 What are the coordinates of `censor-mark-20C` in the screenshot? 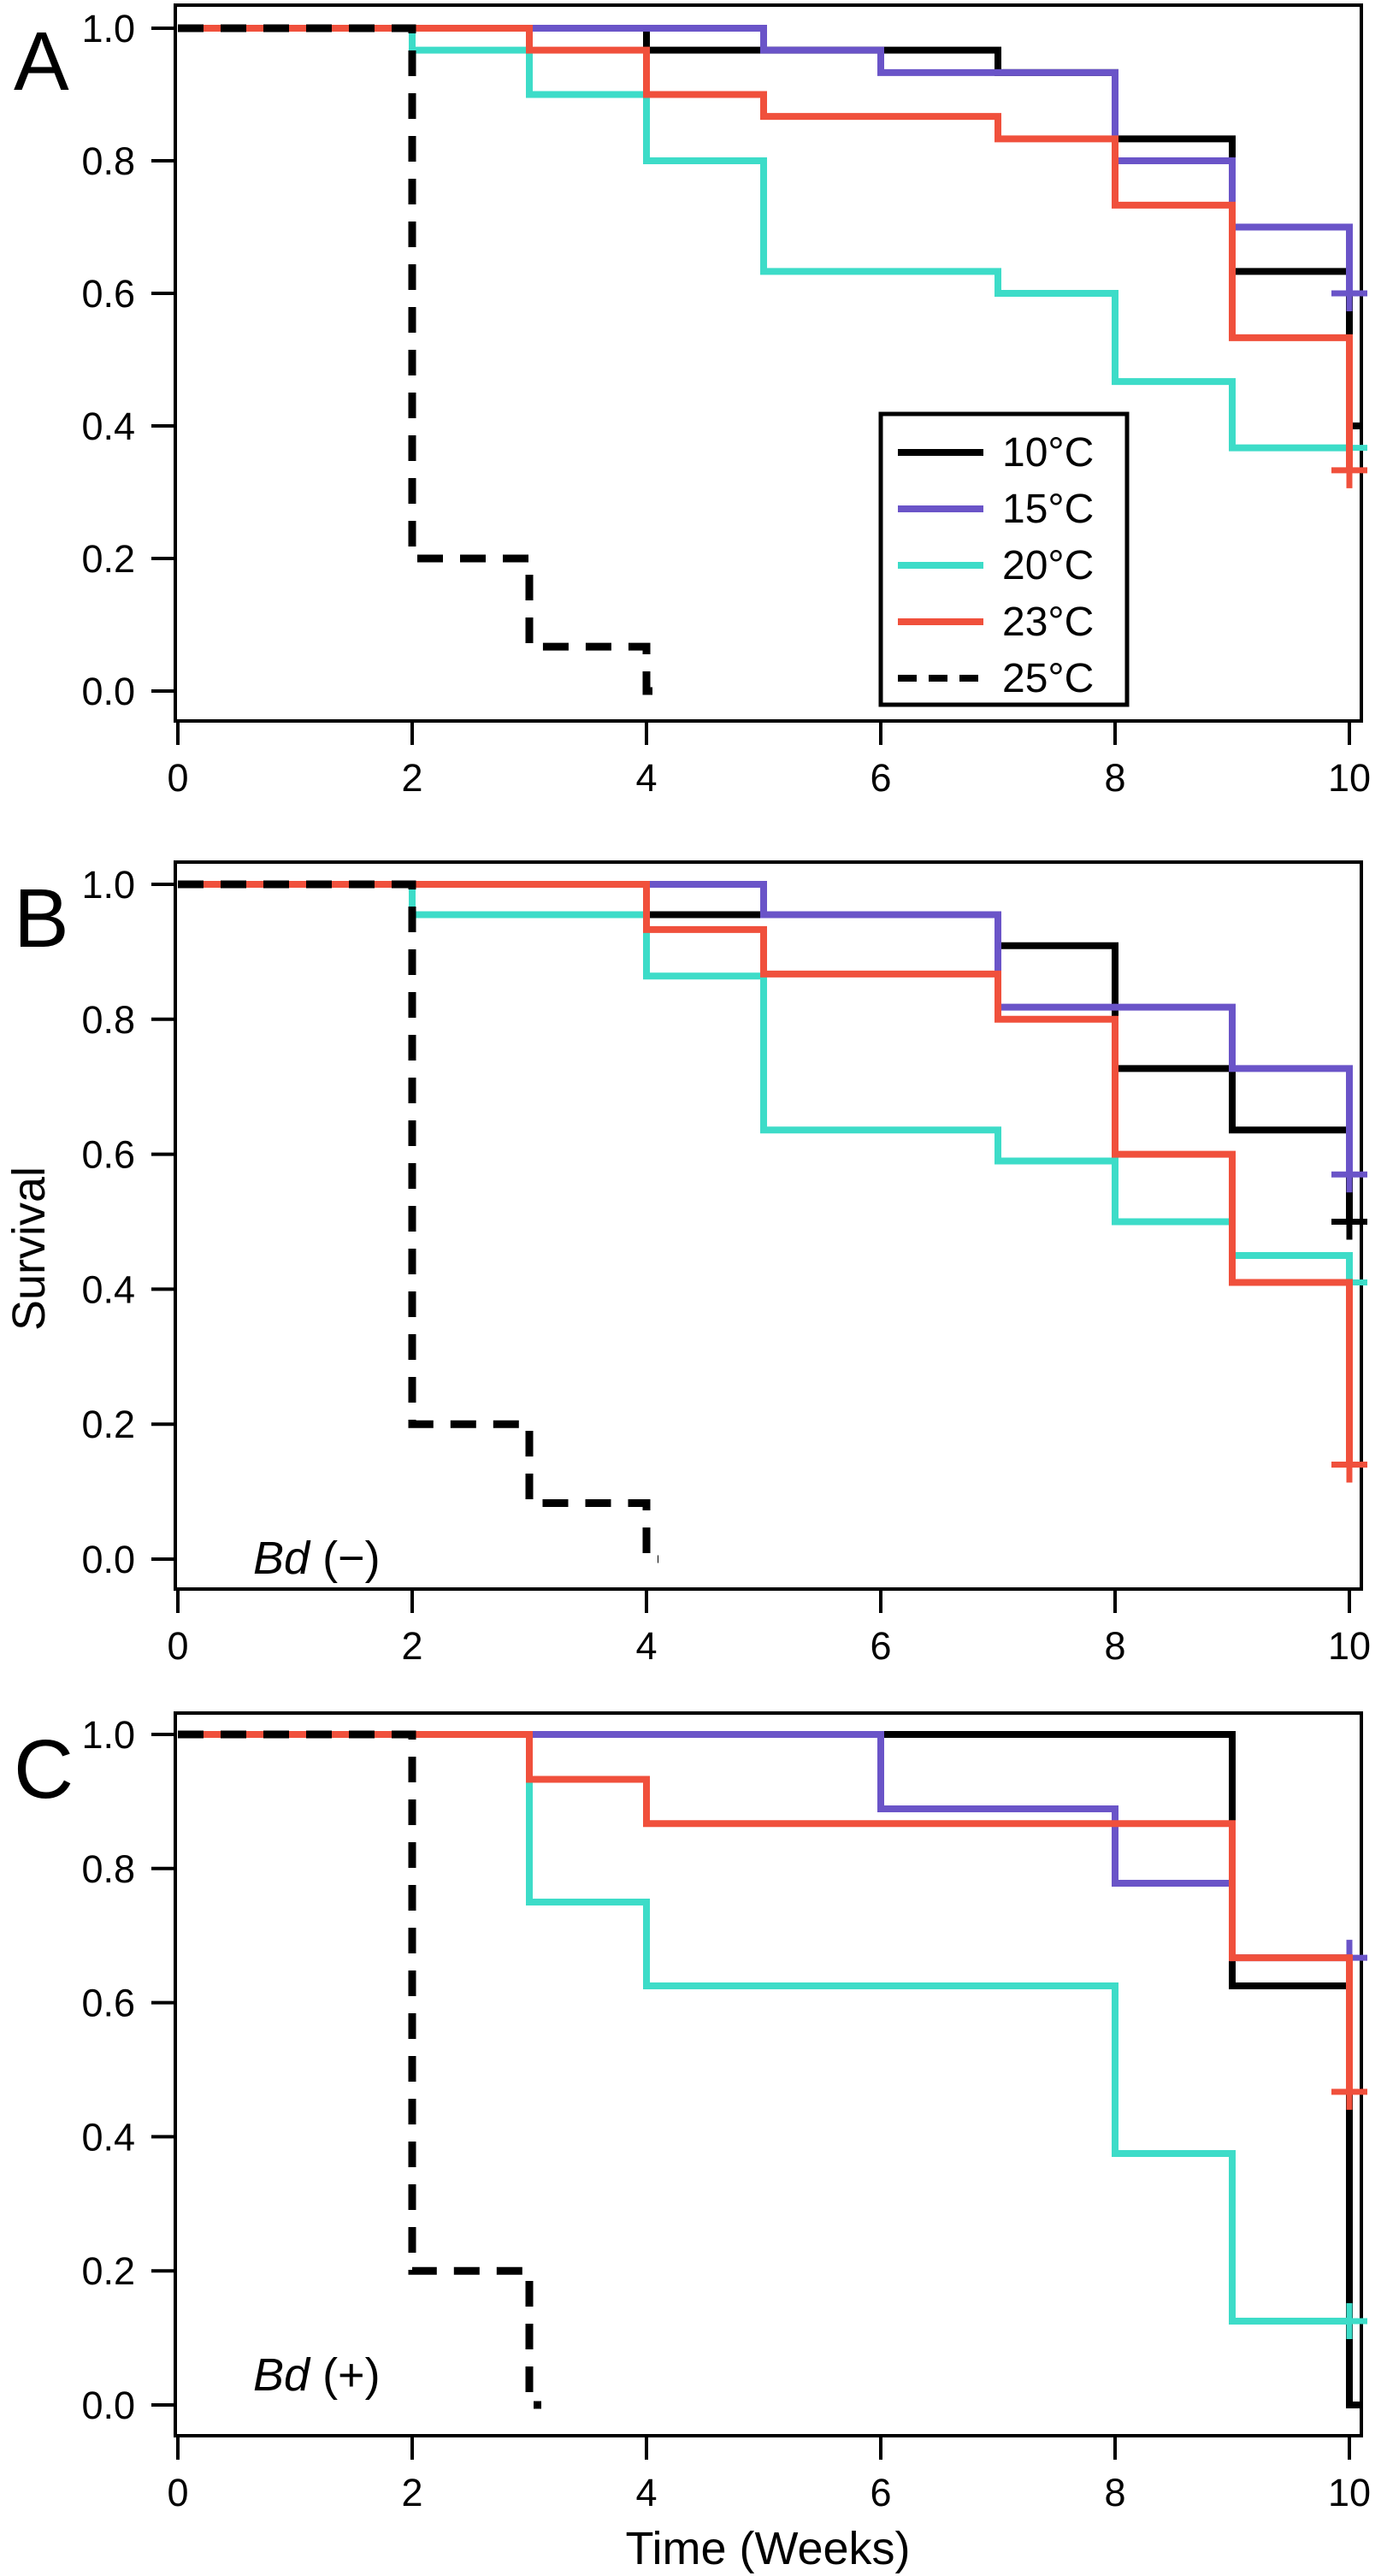 It's located at (1349, 2321).